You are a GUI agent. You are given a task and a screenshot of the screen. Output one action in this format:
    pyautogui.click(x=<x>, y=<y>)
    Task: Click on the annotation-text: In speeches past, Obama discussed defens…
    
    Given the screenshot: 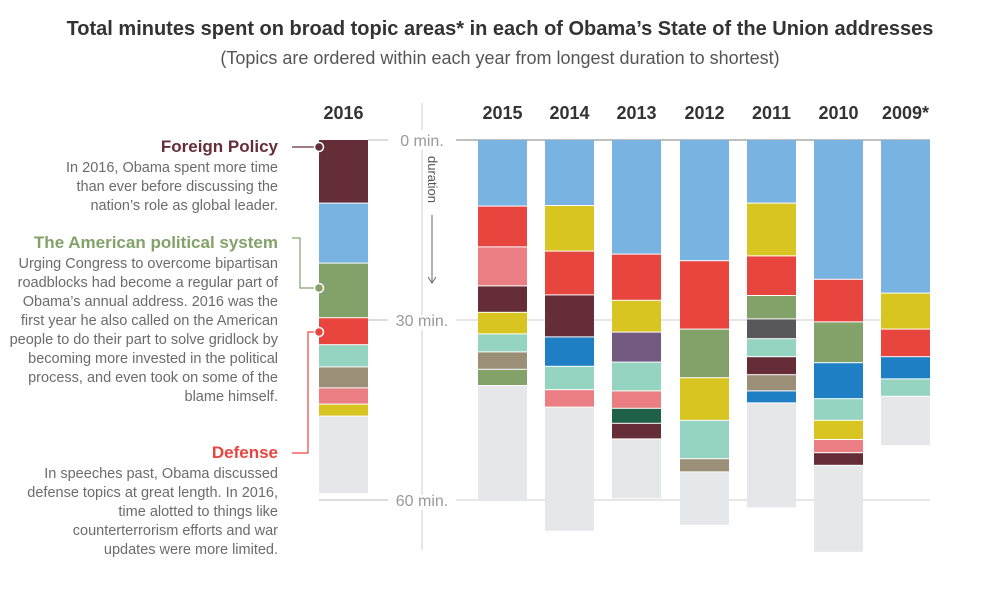 What is the action you would take?
    pyautogui.click(x=152, y=512)
    